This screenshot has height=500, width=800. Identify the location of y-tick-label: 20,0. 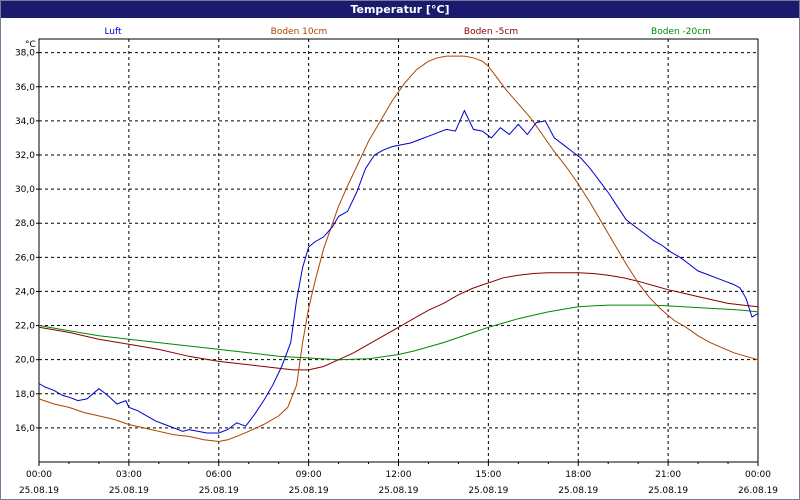
(25, 361).